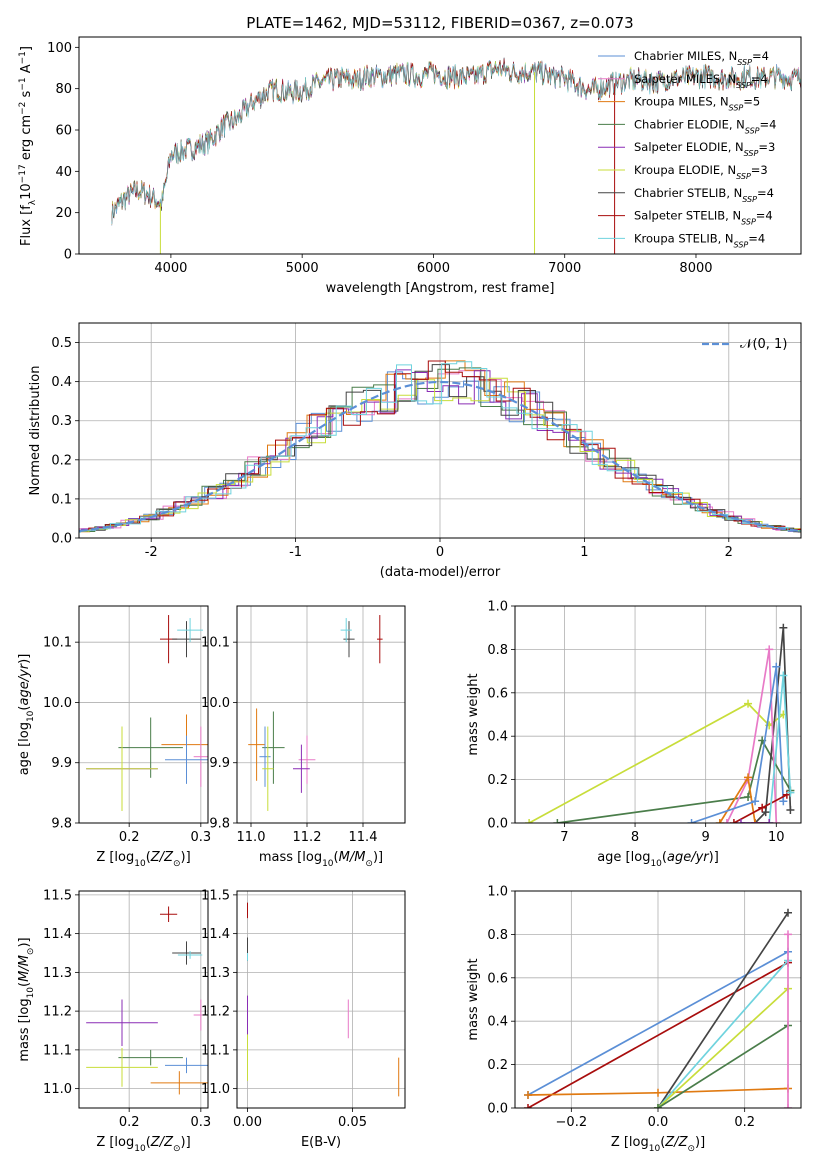 The width and height of the screenshot is (819, 1170). Describe the element at coordinates (61, 343) in the screenshot. I see `y-tick-label: 0.5` at that location.